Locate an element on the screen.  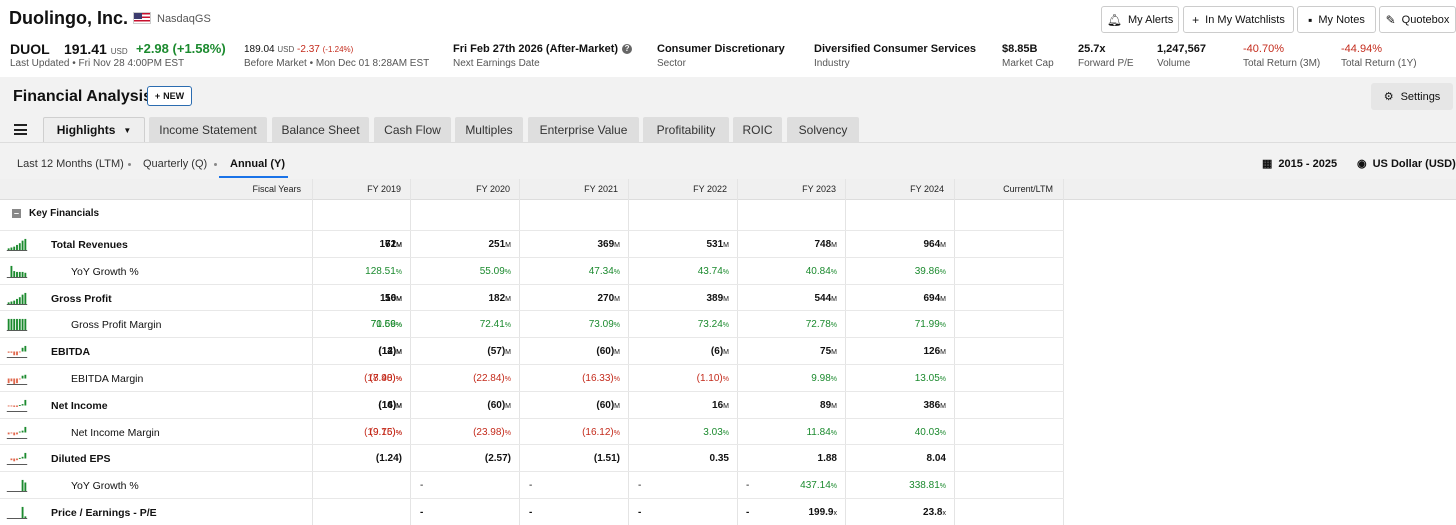
collapse-icon: – is located at coordinates (16, 213).